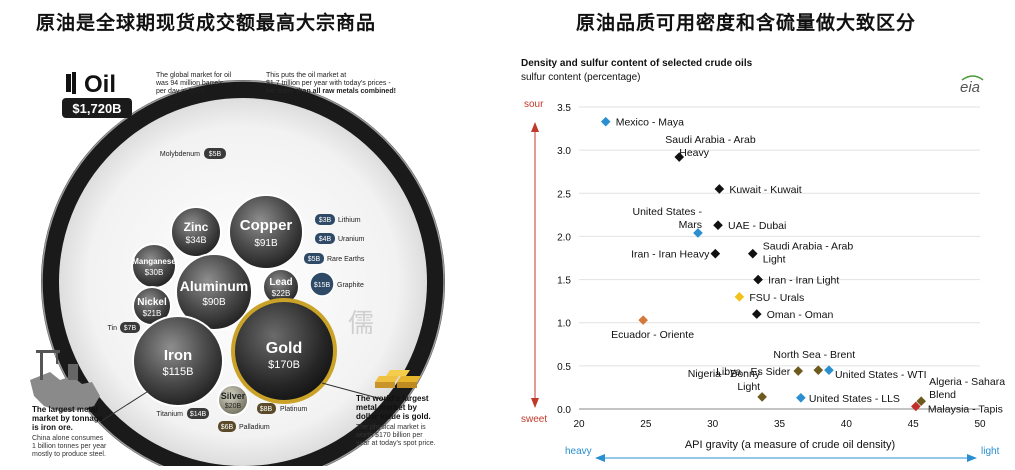 This screenshot has height=470, width=1015. Describe the element at coordinates (124, 327) in the screenshot. I see `item-tin: Tin $7B` at that location.